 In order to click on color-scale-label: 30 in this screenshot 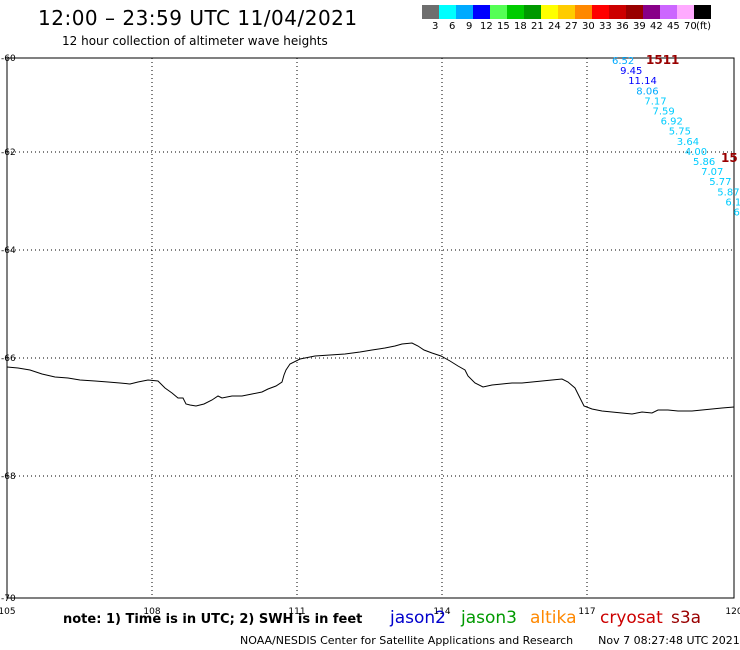, I will do `click(588, 26)`.